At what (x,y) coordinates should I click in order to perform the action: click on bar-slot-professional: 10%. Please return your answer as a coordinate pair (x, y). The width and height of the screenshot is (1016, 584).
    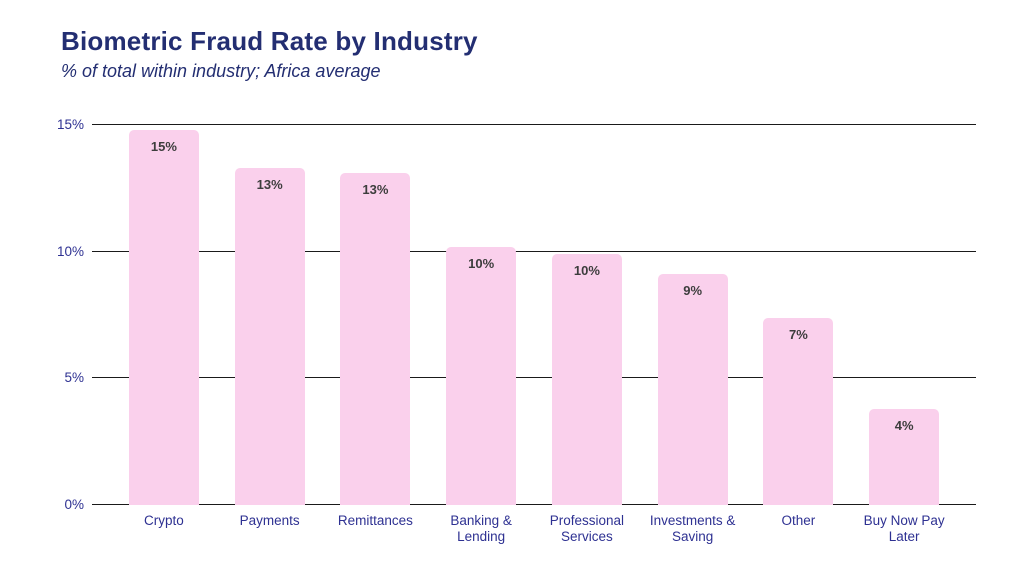
    Looking at the image, I should click on (587, 315).